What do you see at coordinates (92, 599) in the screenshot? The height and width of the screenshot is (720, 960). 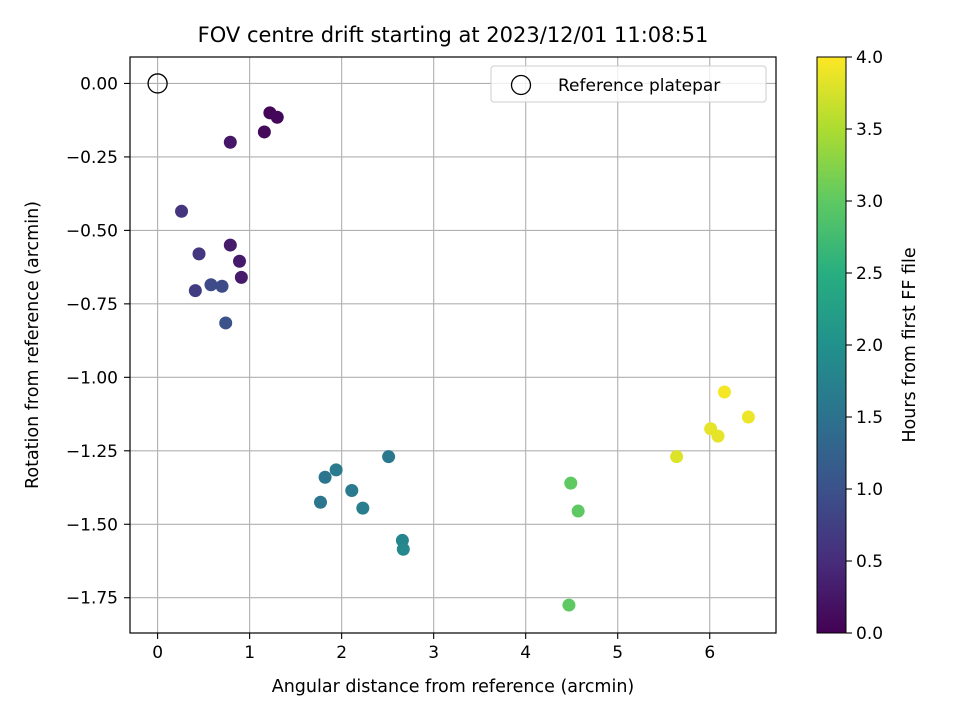 I see `y-tick-label: −1.75` at bounding box center [92, 599].